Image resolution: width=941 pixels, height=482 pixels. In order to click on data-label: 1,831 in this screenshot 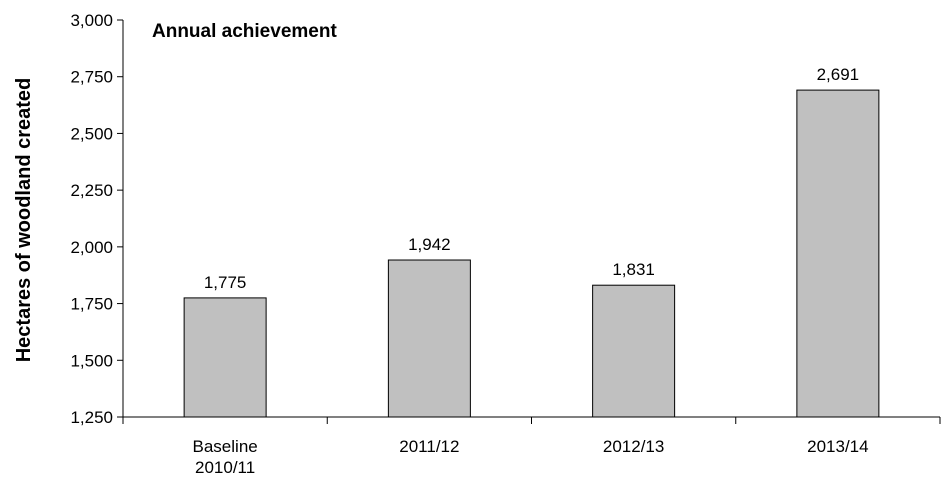, I will do `click(633, 269)`.